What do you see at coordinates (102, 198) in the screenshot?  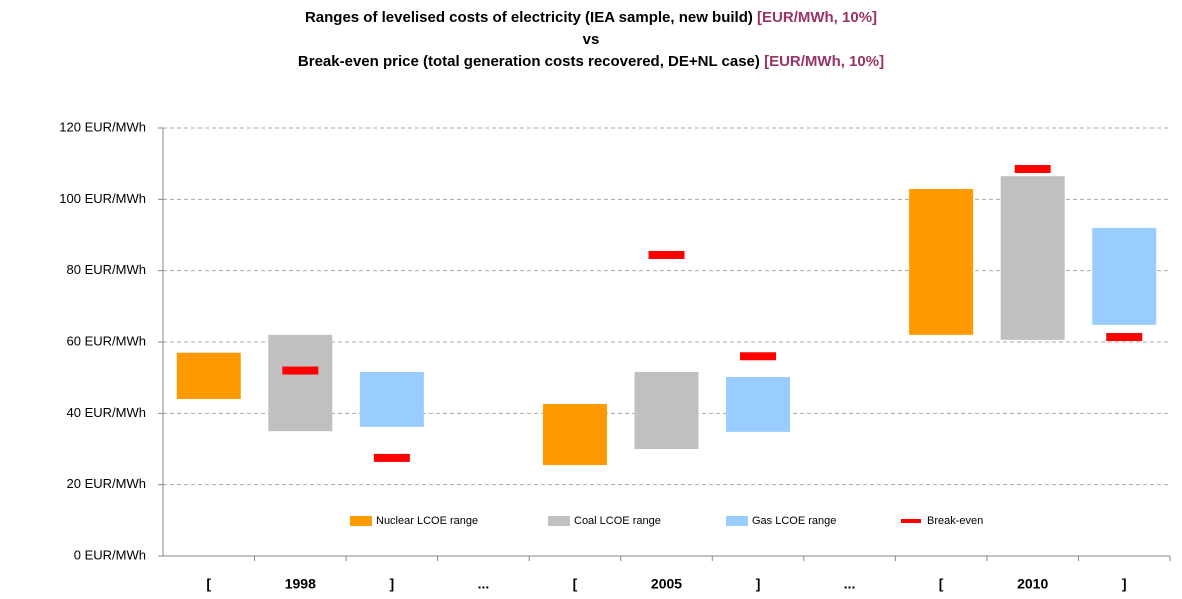 I see `y-tick-label: 100 EUR/MWh` at bounding box center [102, 198].